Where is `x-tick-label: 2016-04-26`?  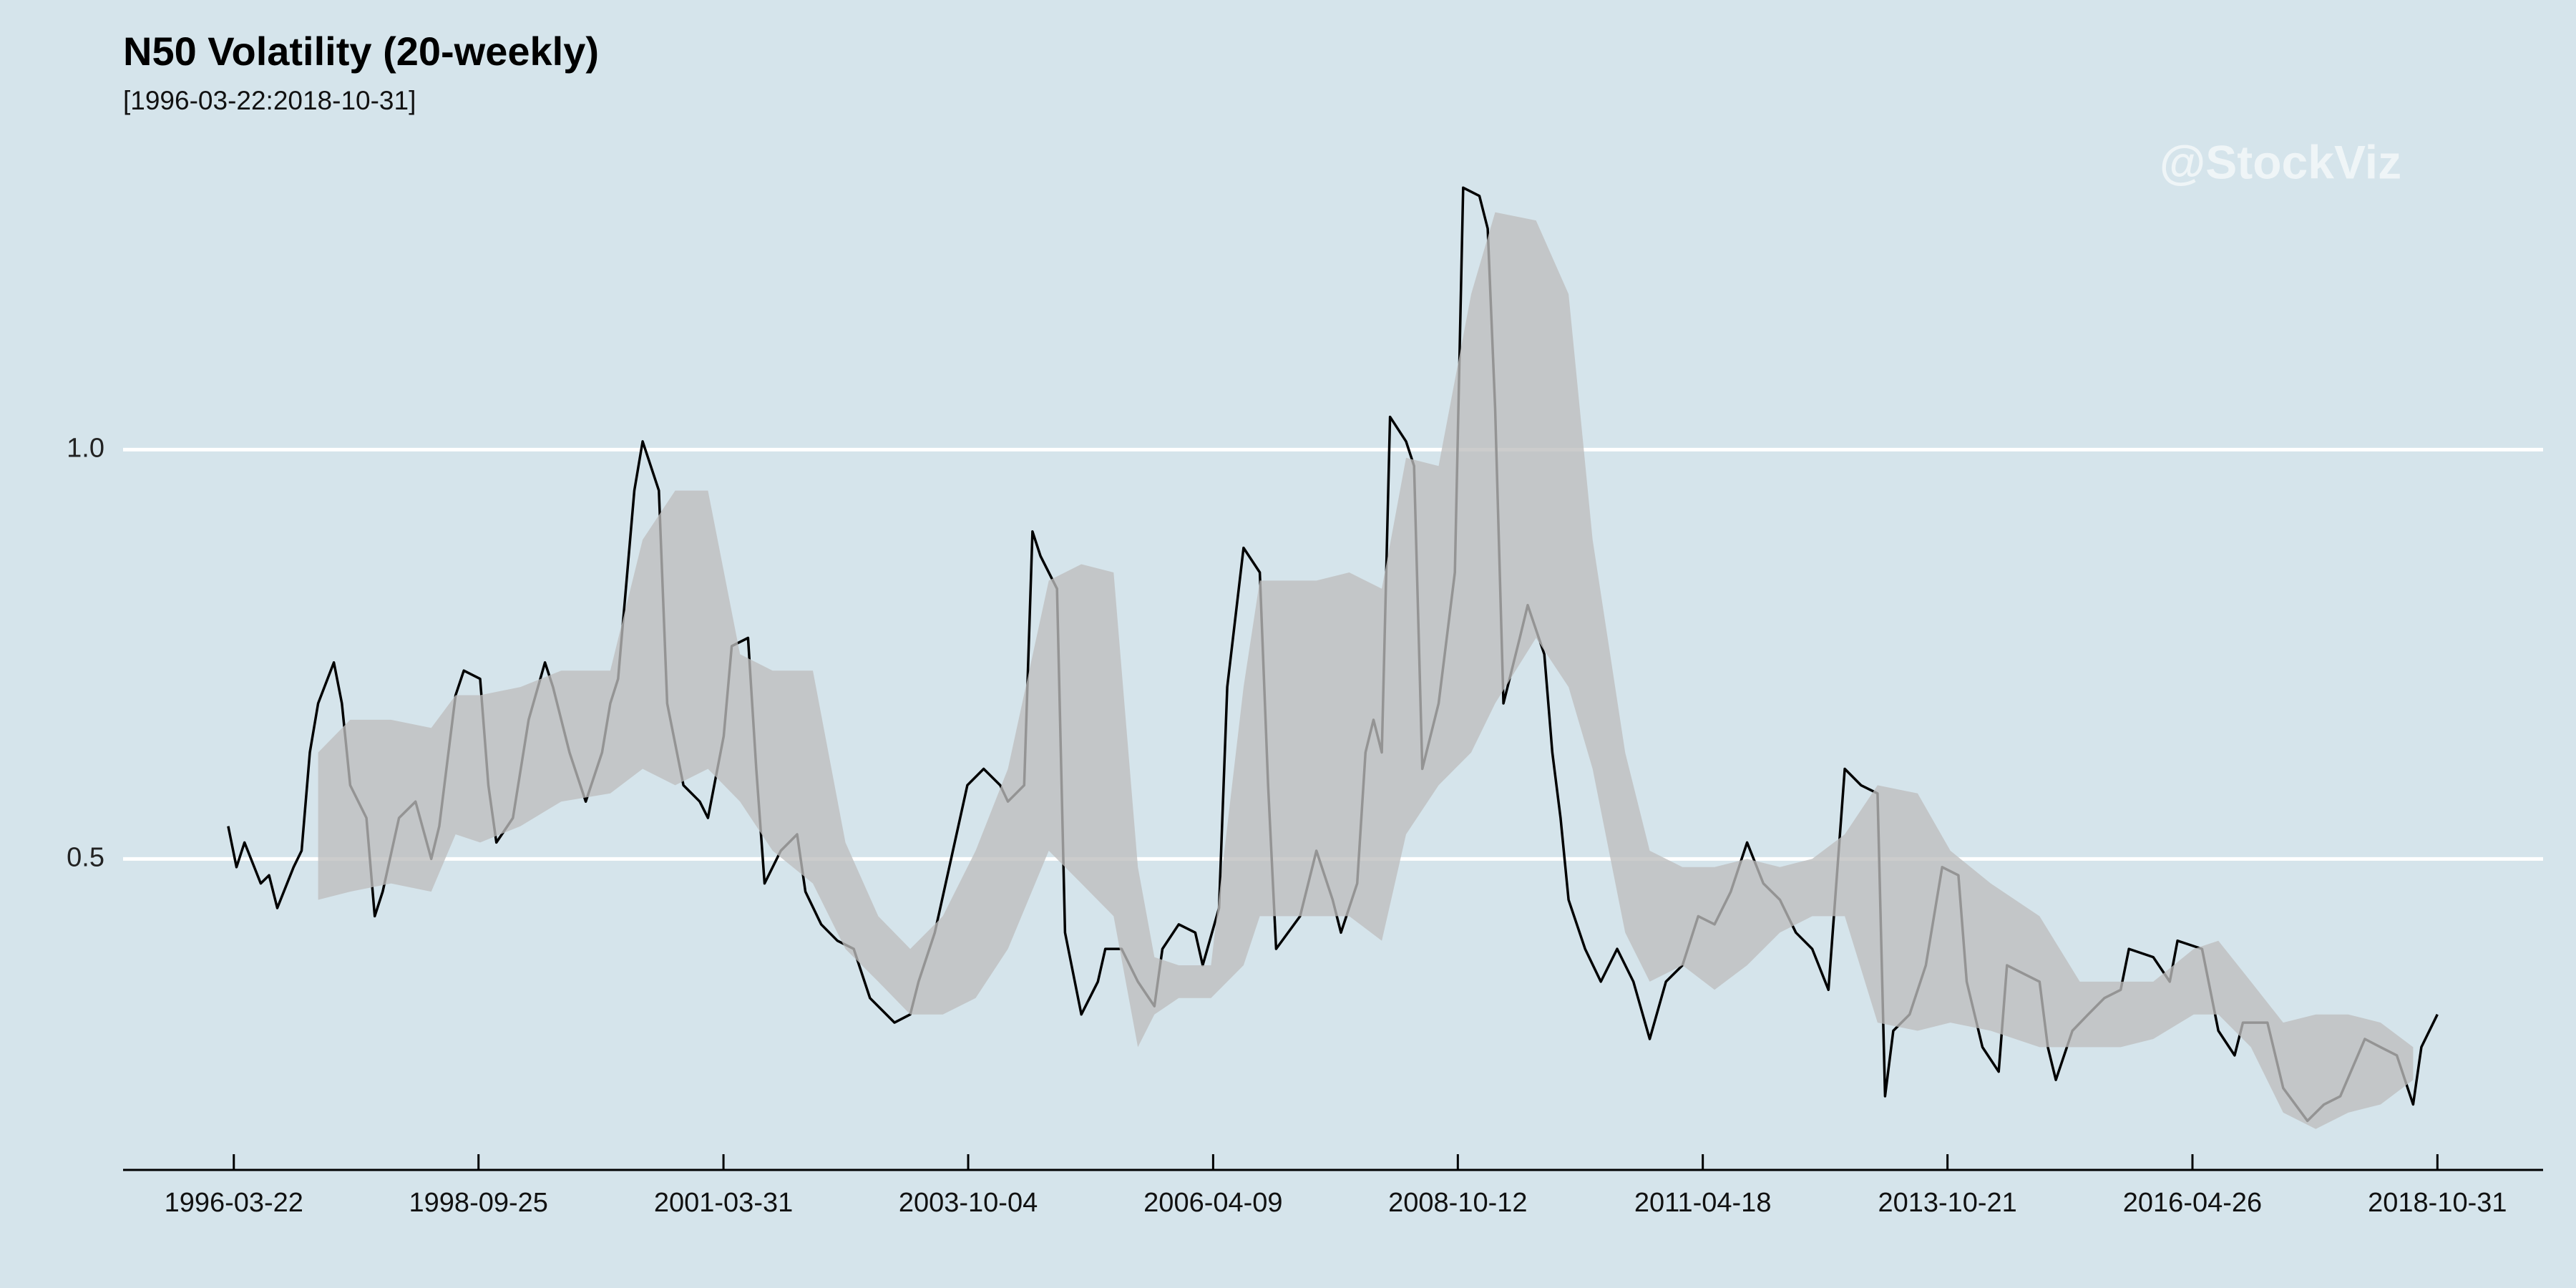
x-tick-label: 2016-04-26 is located at coordinates (2192, 1203).